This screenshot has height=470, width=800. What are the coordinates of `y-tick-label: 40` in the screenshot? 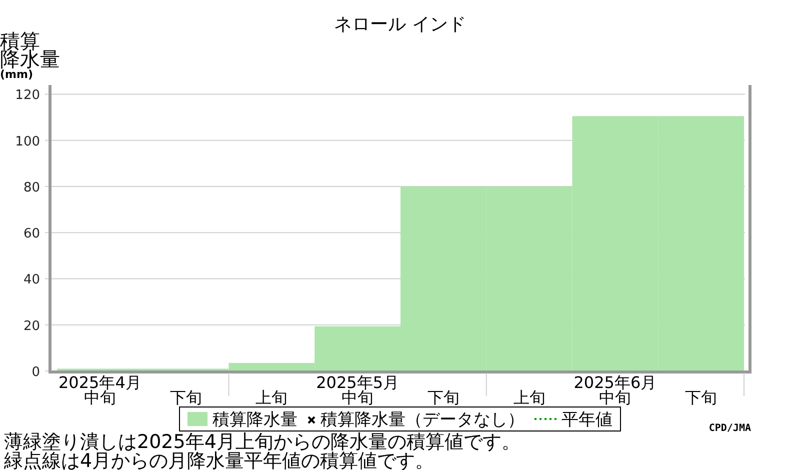 It's located at (31, 280).